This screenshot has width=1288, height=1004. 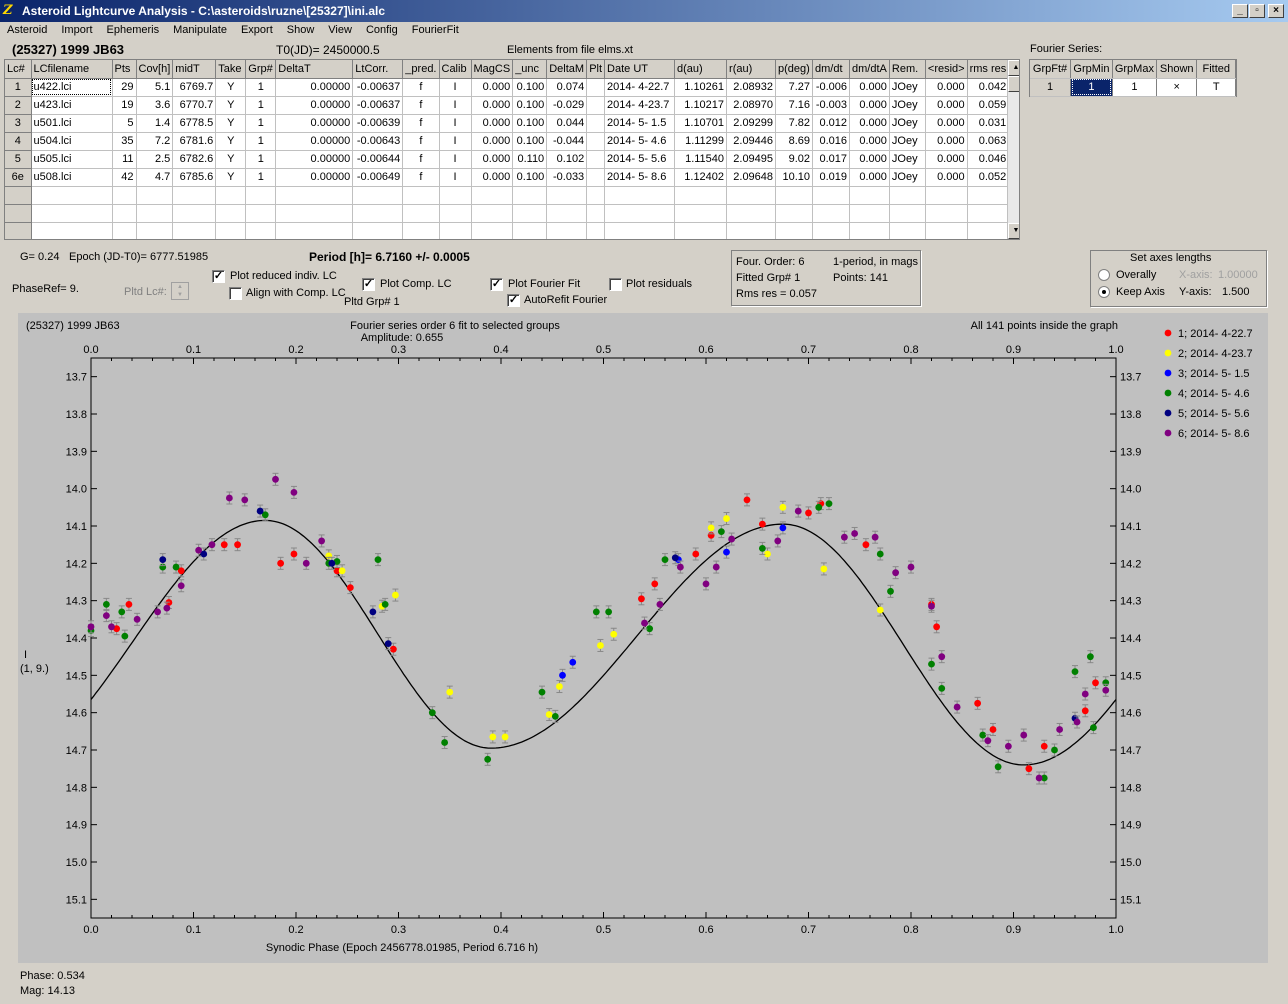 I want to click on table-cell: -0.00639, so click(x=378, y=123).